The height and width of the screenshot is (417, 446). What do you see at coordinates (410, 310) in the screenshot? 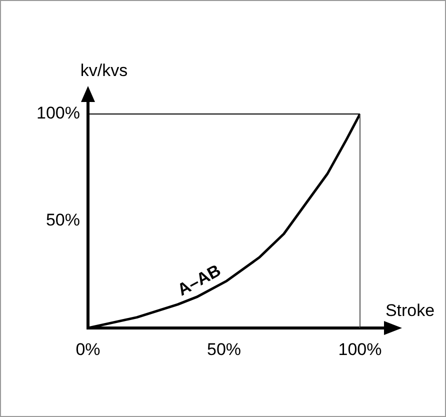
I see `x-axis-title: Stroke` at bounding box center [410, 310].